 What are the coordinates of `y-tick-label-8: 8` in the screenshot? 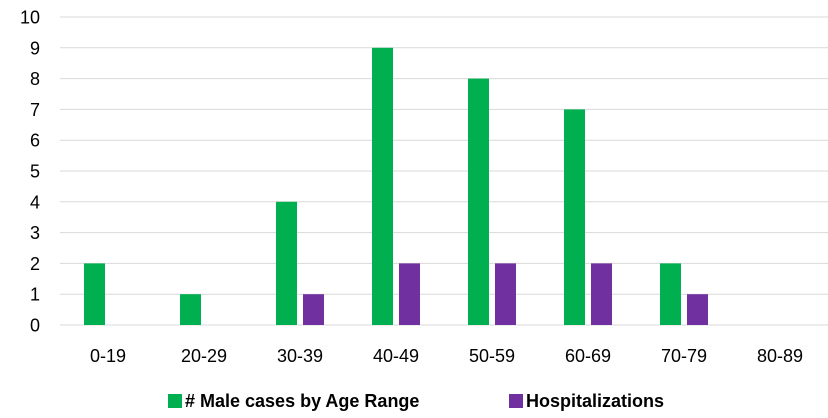 It's located at (35, 79).